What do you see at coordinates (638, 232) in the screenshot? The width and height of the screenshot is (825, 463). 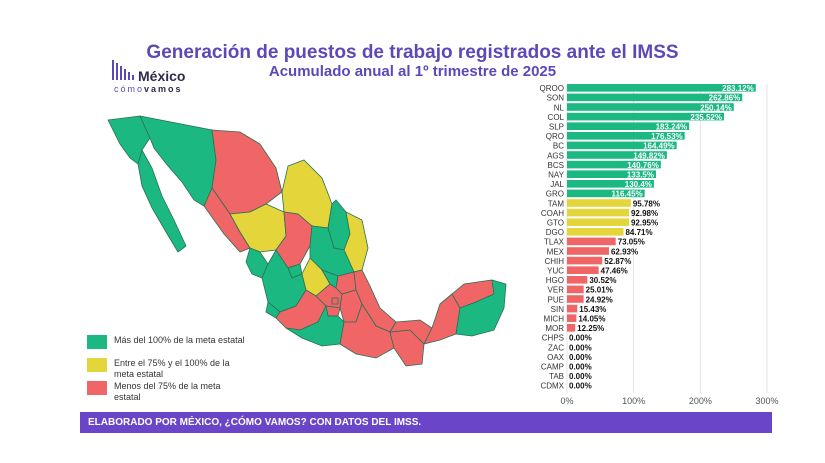 I see `value-label: 84.71%` at bounding box center [638, 232].